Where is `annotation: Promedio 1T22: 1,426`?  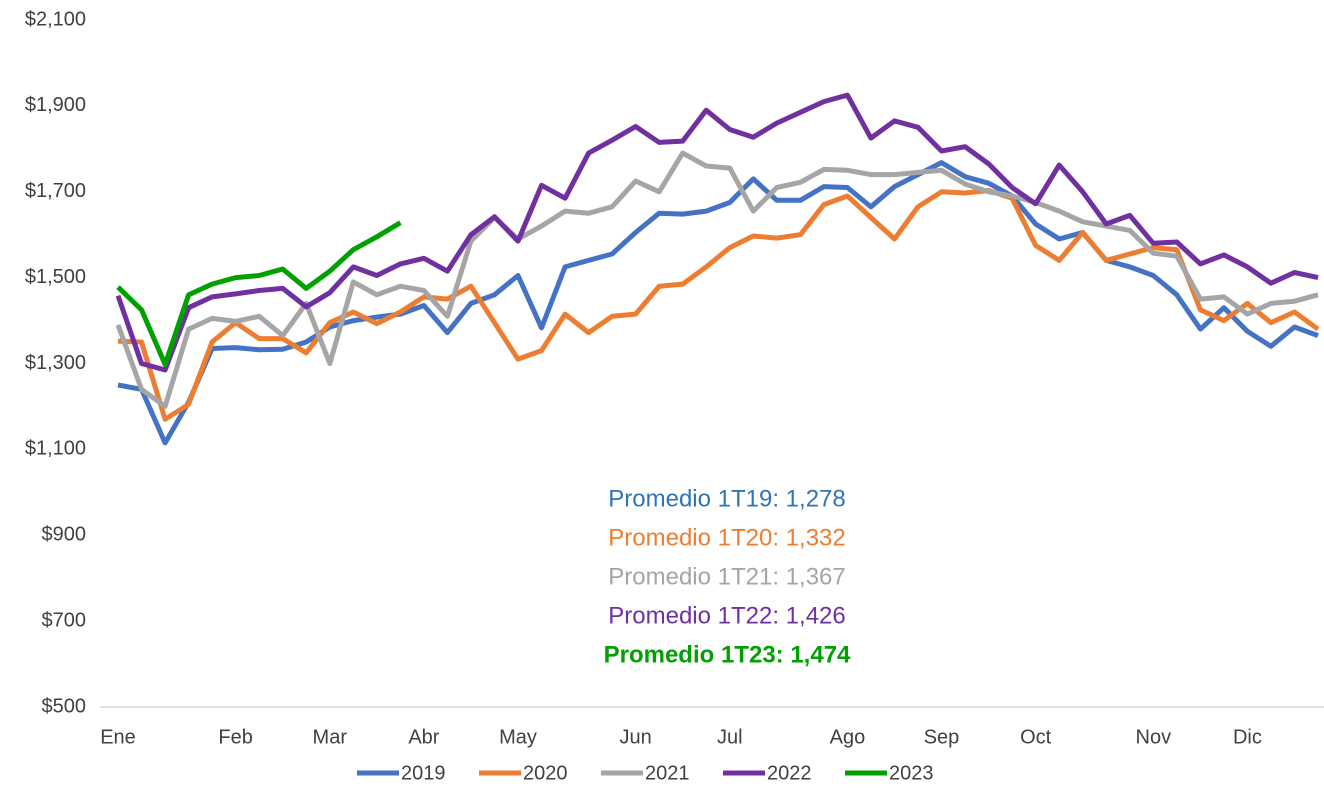
annotation: Promedio 1T22: 1,426 is located at coordinates (726, 615).